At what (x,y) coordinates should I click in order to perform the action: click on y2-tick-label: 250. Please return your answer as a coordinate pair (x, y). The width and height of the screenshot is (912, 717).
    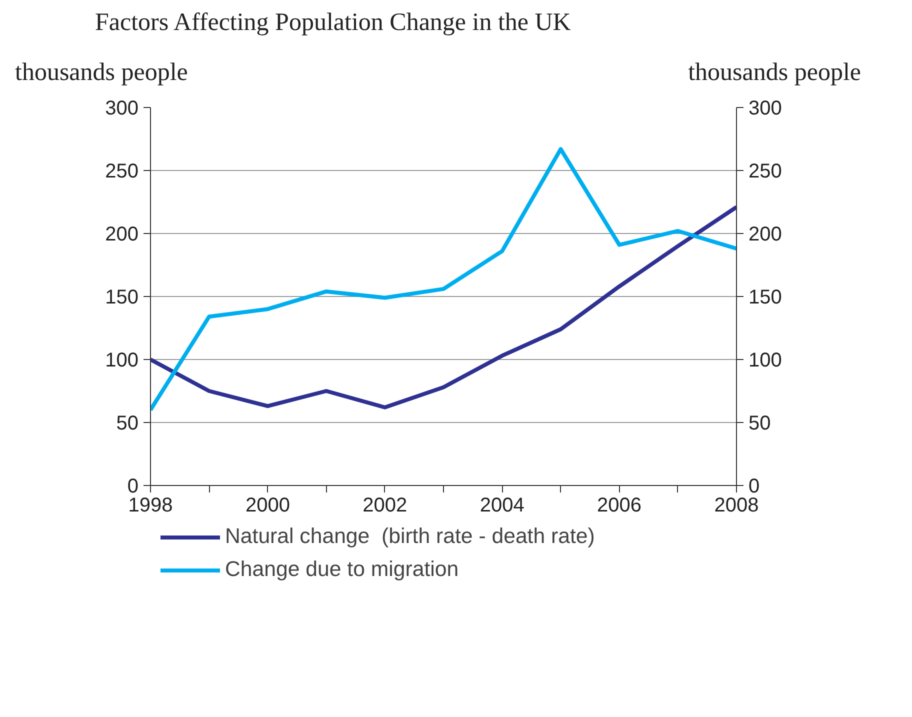
    Looking at the image, I should click on (765, 171).